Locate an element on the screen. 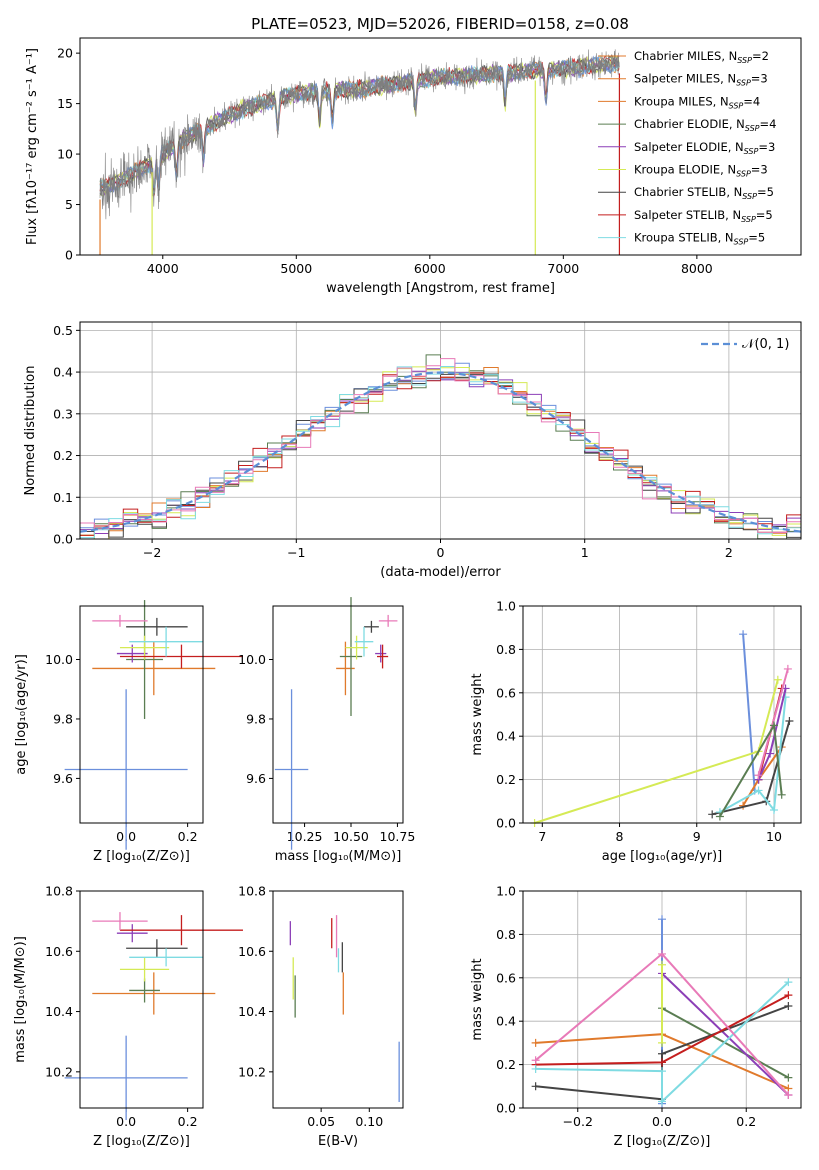  y-tick-label: 0.2 is located at coordinates (506, 1064).